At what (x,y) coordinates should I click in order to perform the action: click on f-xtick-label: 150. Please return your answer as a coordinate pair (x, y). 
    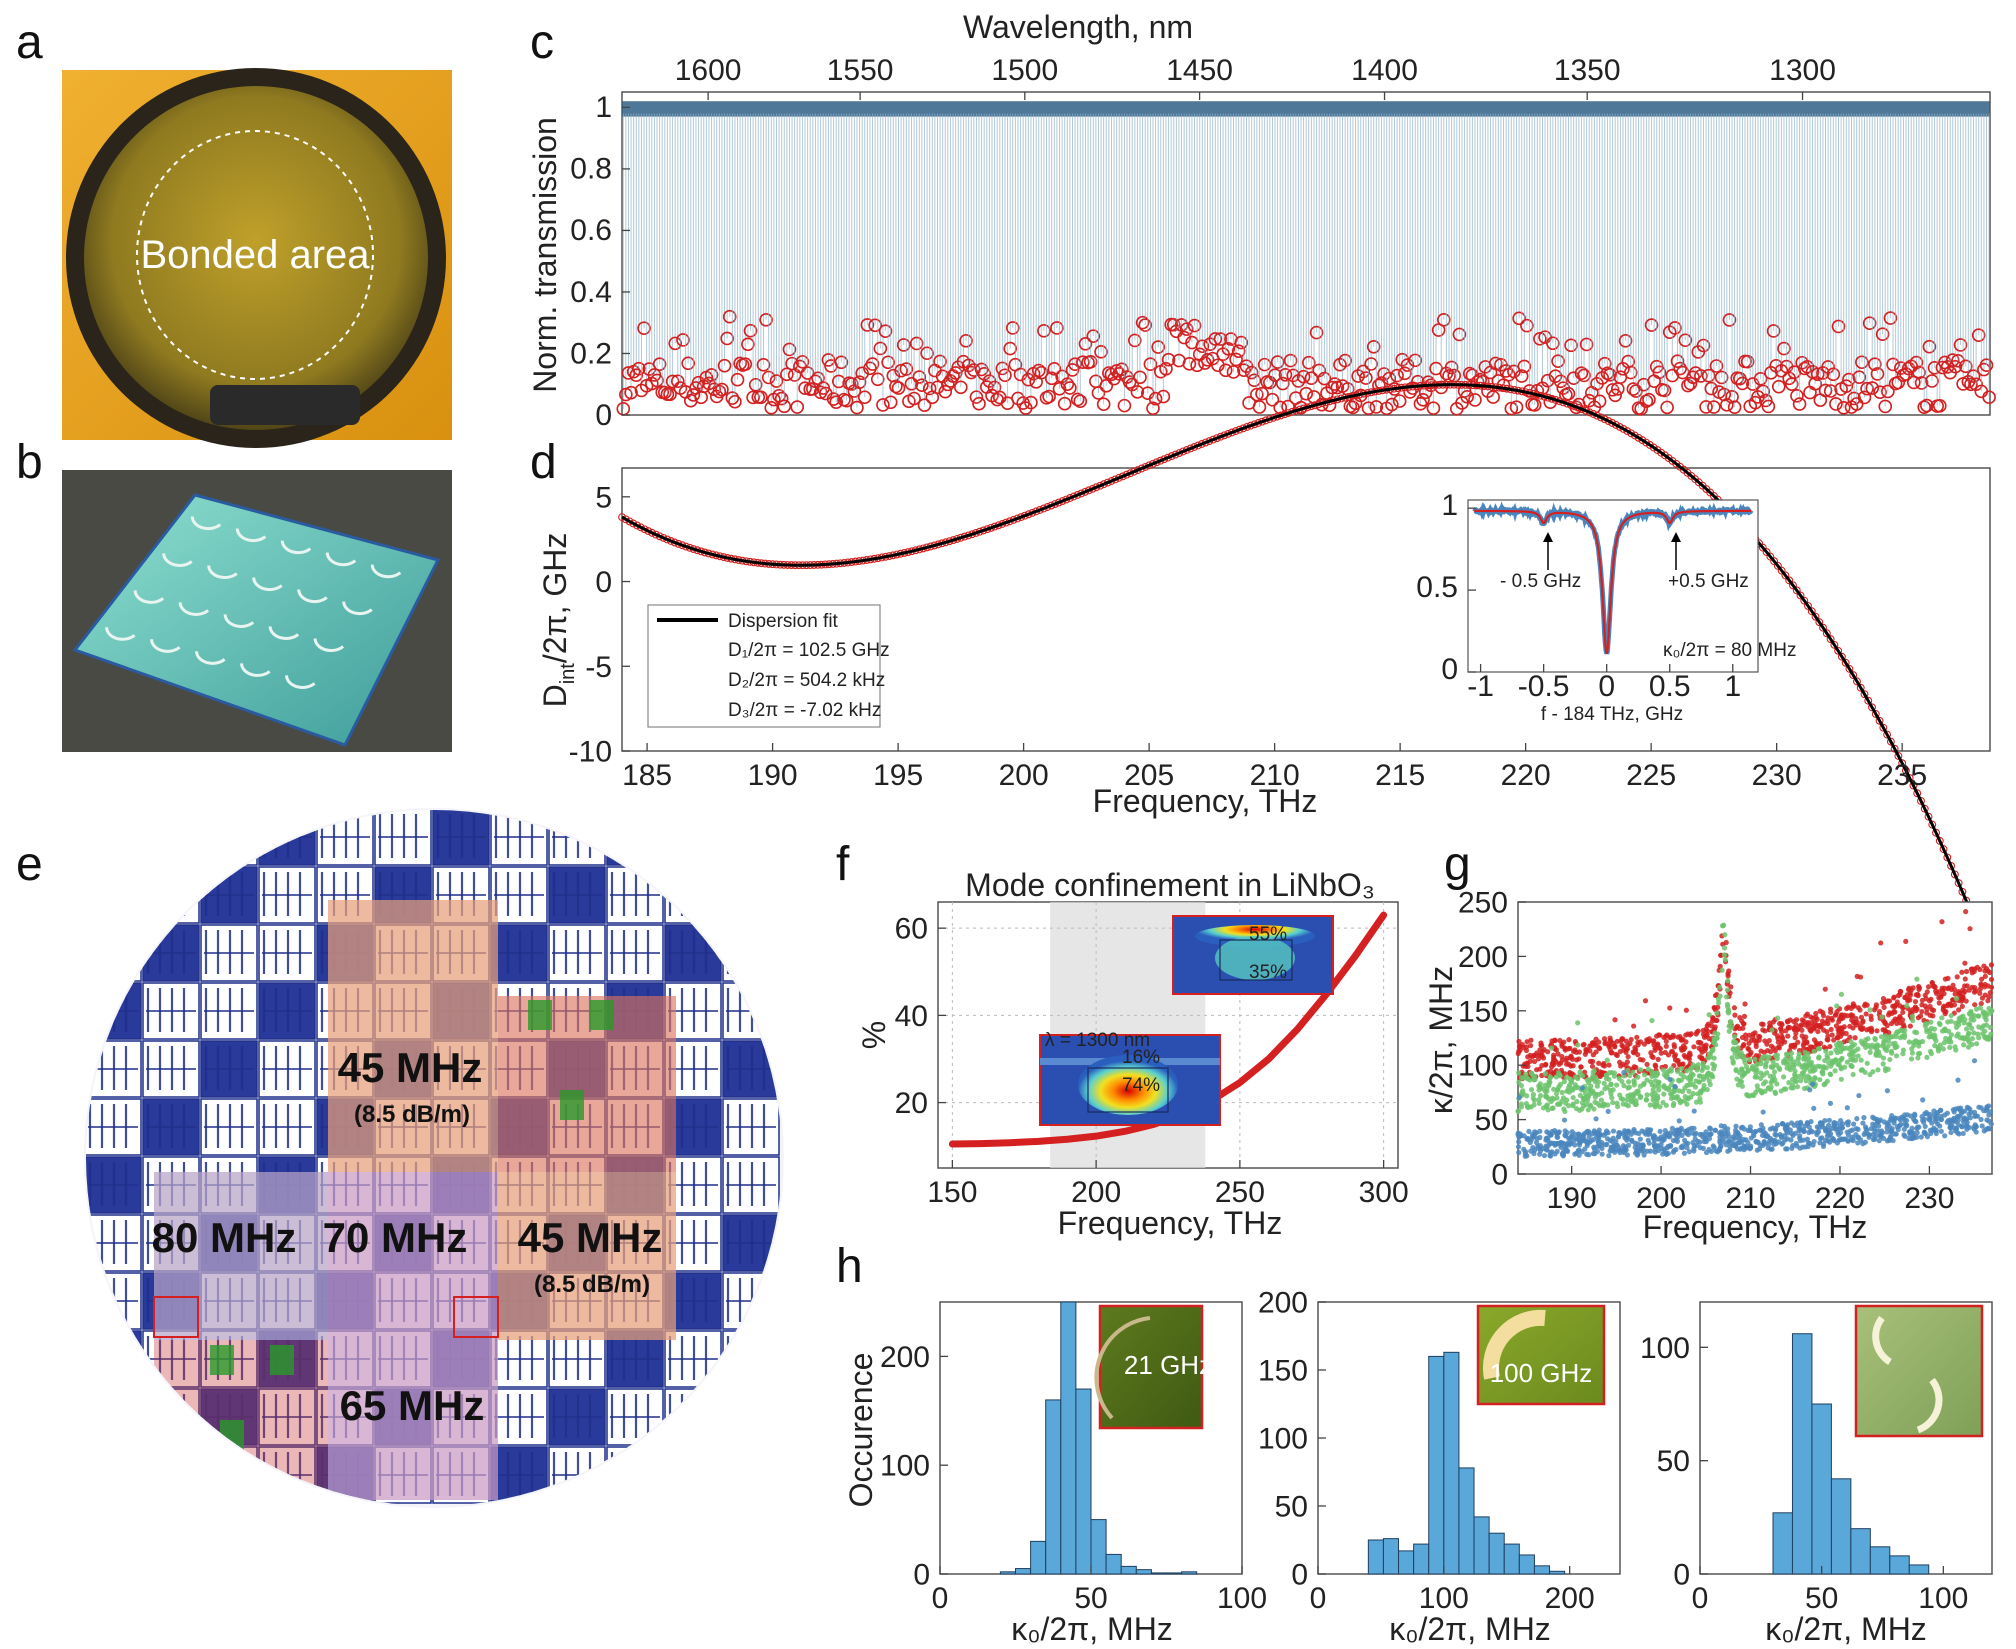
    Looking at the image, I should click on (952, 1192).